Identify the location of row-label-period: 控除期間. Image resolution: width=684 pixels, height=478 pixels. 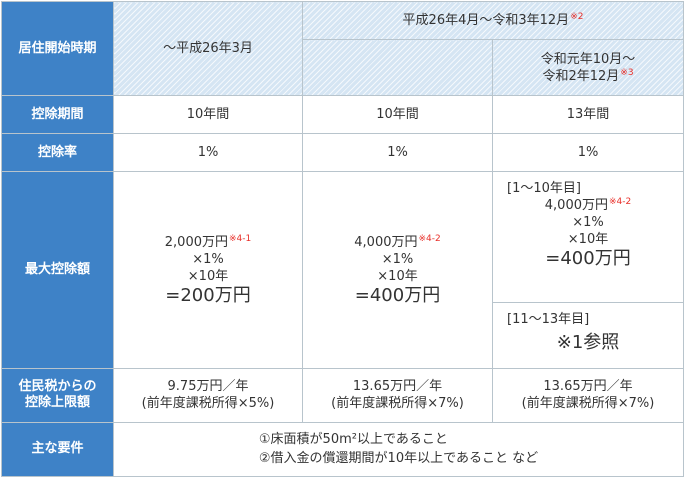
(57, 115).